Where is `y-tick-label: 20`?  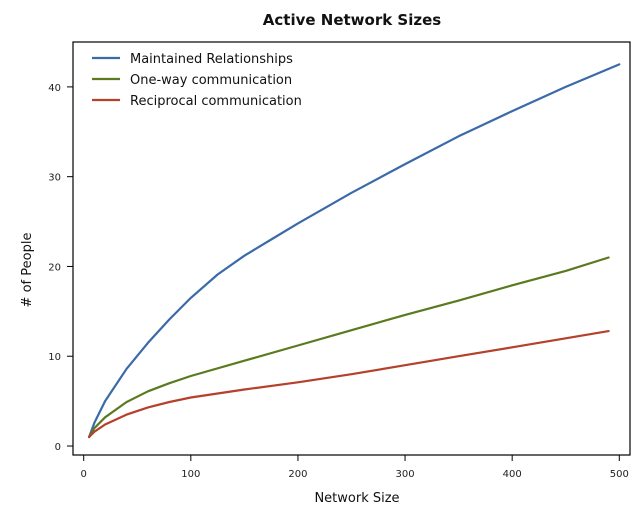 y-tick-label: 20 is located at coordinates (54, 267).